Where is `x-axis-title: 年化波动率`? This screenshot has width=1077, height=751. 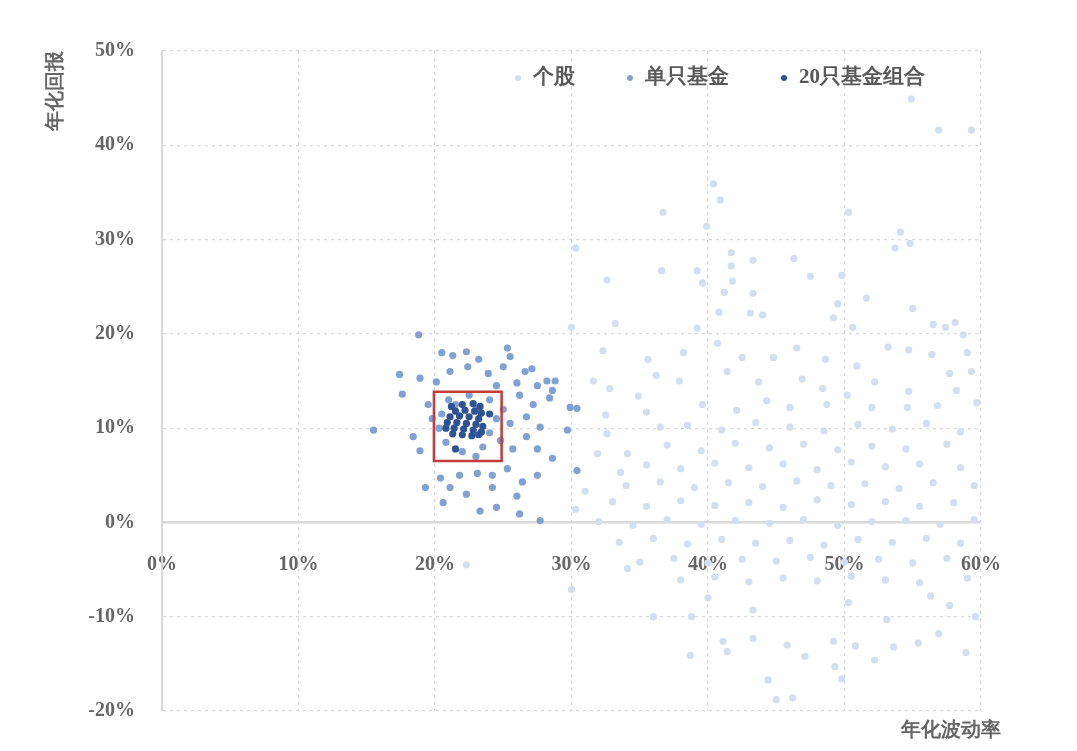
x-axis-title: 年化波动率 is located at coordinates (950, 729).